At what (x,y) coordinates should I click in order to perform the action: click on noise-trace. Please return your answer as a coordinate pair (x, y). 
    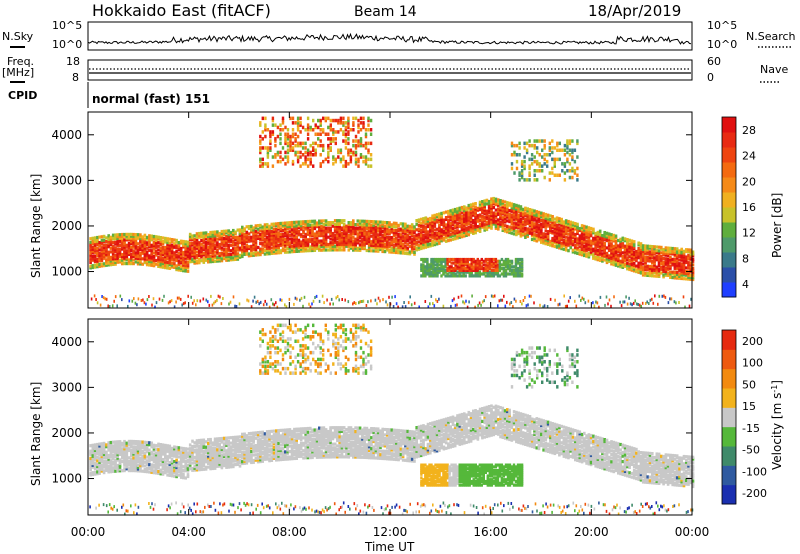
    Looking at the image, I should click on (389, 39).